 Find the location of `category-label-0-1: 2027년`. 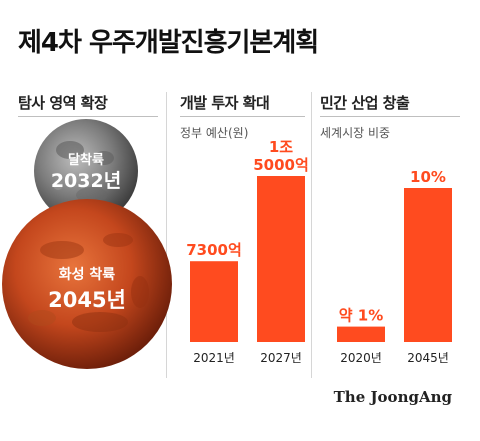

category-label-0-1: 2027년 is located at coordinates (281, 358).